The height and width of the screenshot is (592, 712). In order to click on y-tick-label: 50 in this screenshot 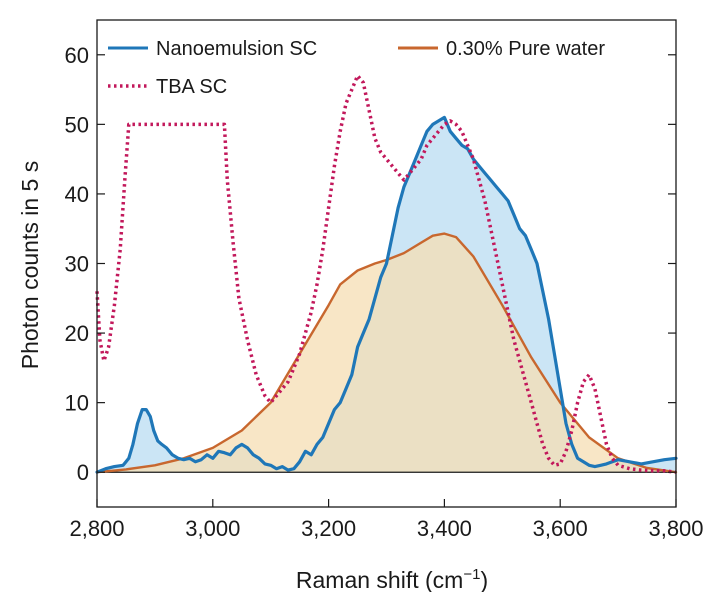, I will do `click(77, 124)`.